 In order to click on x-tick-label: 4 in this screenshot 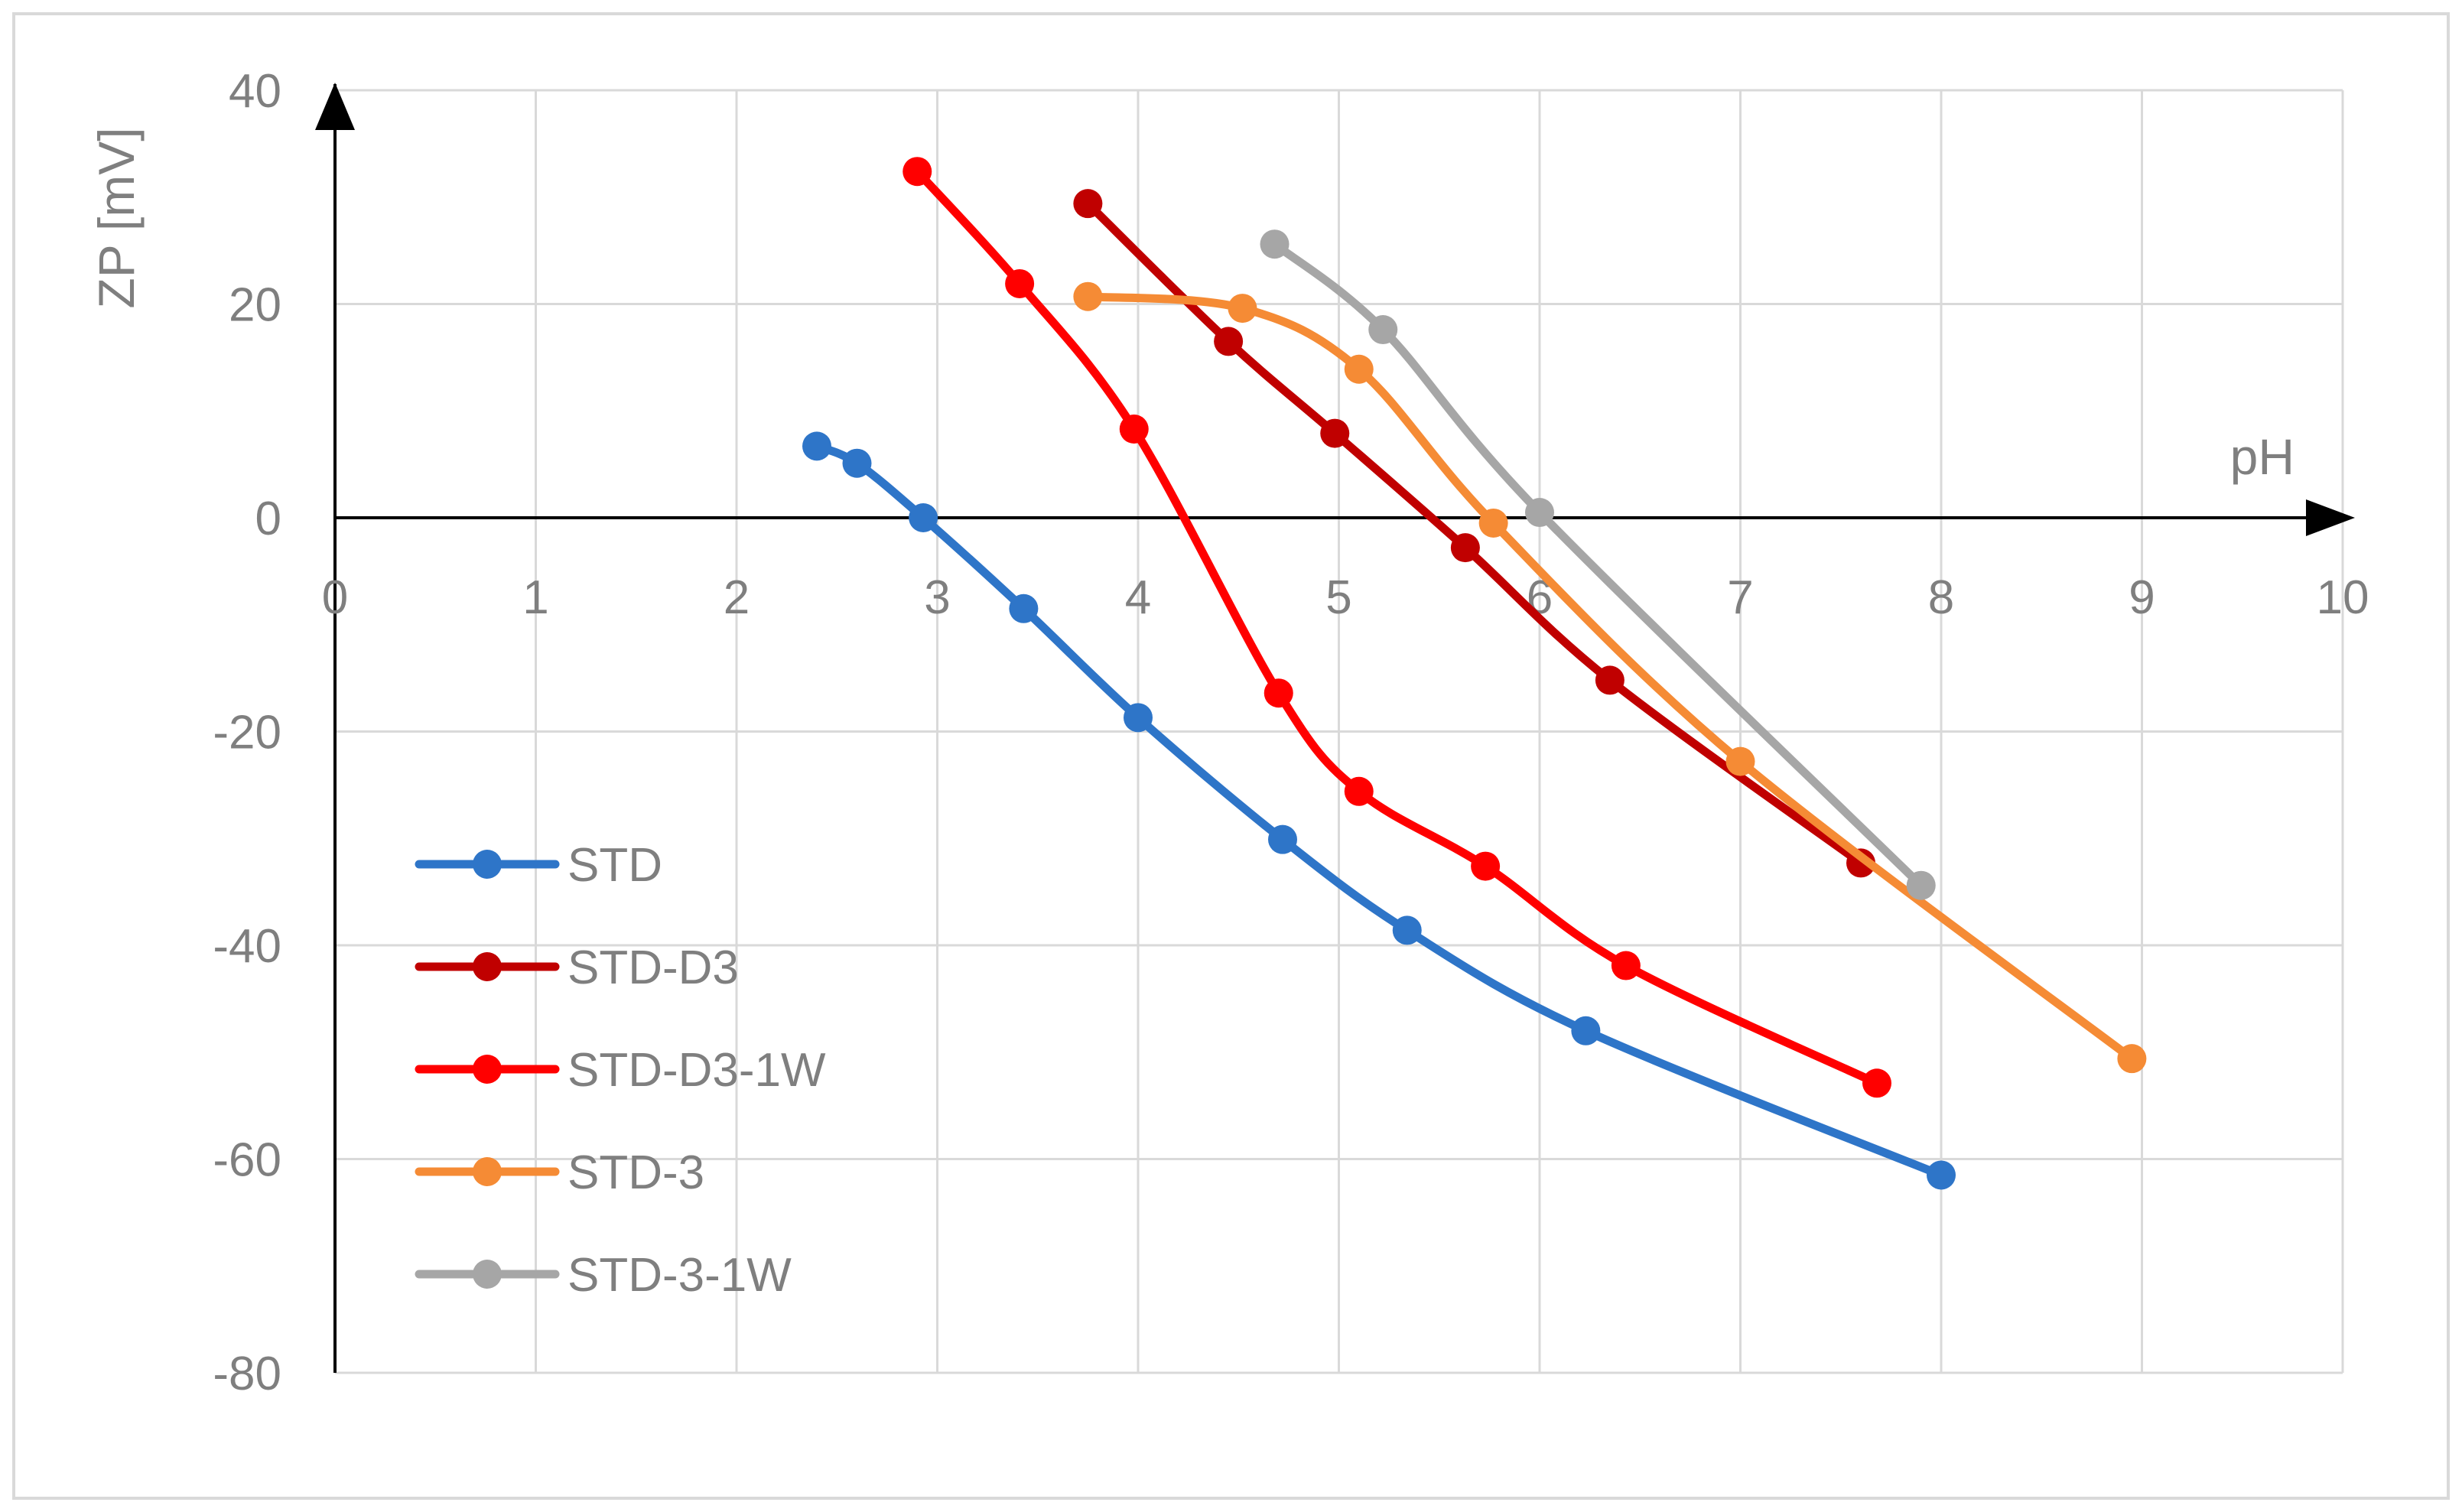, I will do `click(1138, 598)`.